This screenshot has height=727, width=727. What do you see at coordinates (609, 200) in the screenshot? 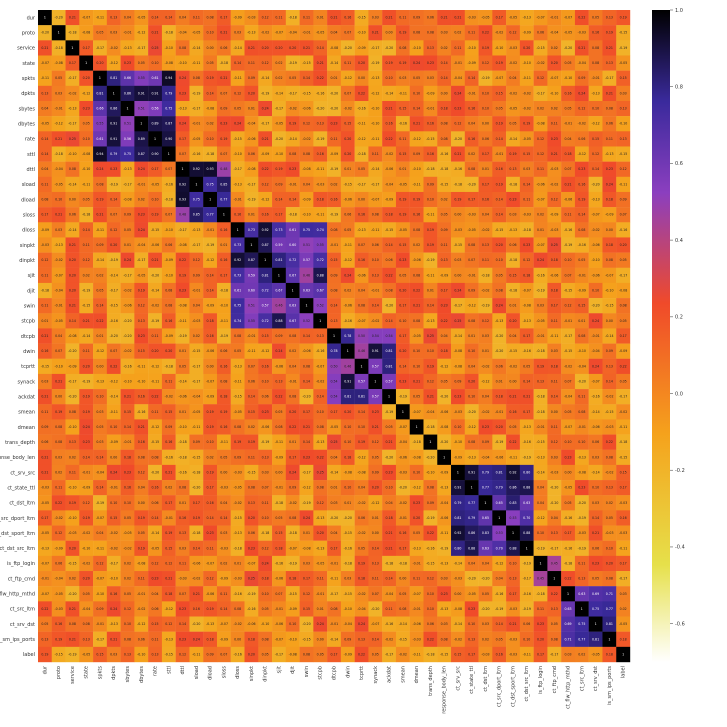
I see `cell-value: 0.18` at bounding box center [609, 200].